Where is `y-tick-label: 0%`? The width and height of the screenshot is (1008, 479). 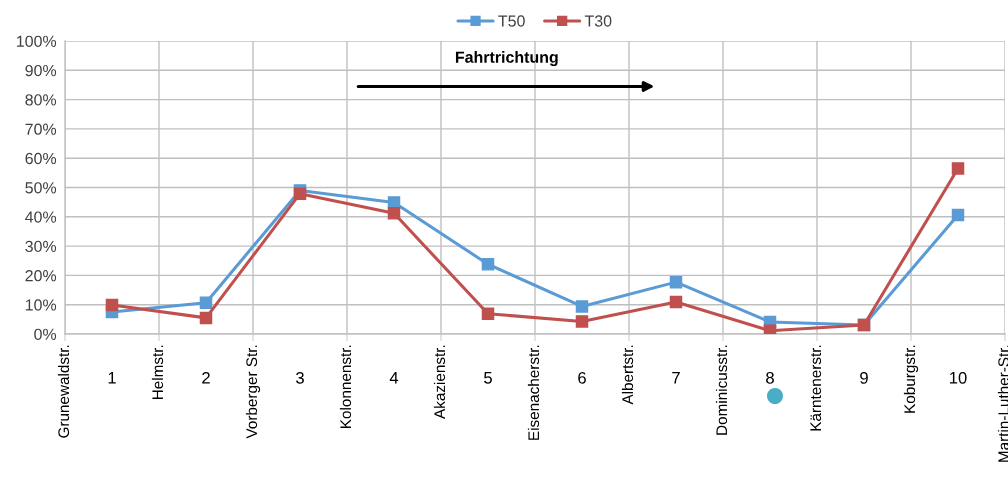
y-tick-label: 0% is located at coordinates (45, 334).